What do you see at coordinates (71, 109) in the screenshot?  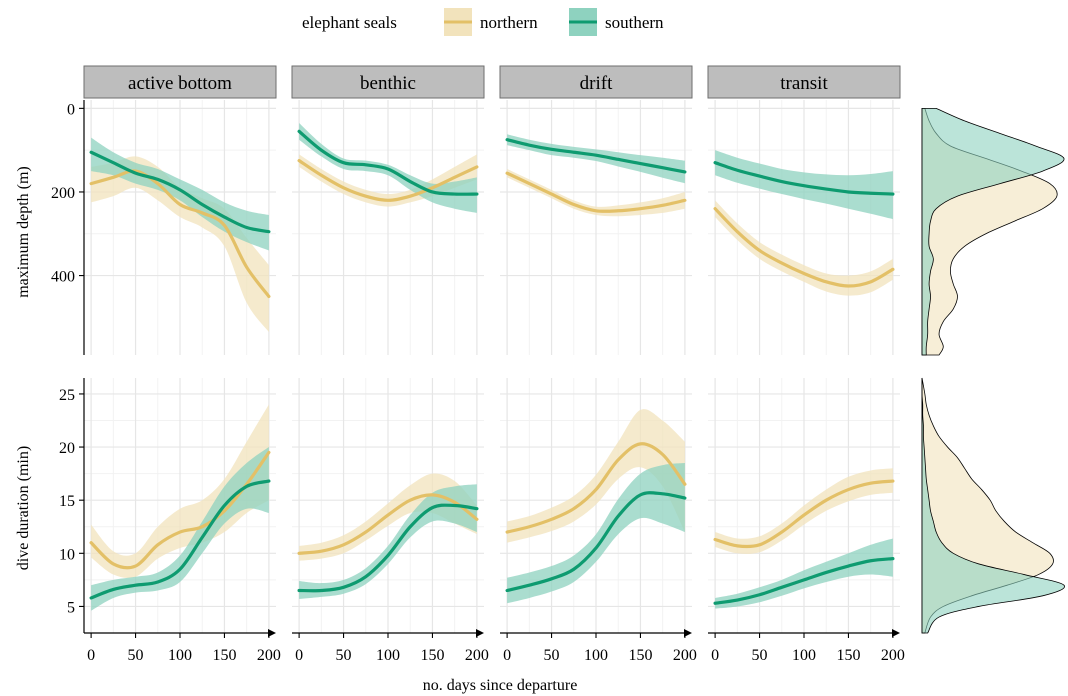 I see `y-tick-label-row0: 0` at bounding box center [71, 109].